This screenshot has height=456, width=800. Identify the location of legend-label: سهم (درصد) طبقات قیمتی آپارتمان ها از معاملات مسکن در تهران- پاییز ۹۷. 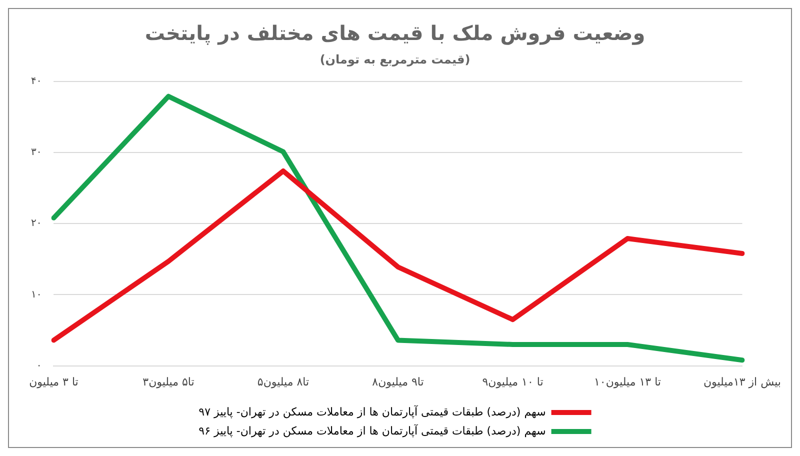
(372, 411).